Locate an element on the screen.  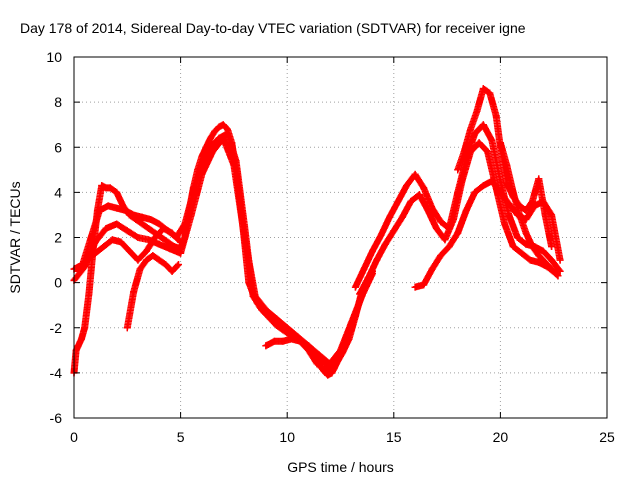
x-tick-label: 0 is located at coordinates (74, 437).